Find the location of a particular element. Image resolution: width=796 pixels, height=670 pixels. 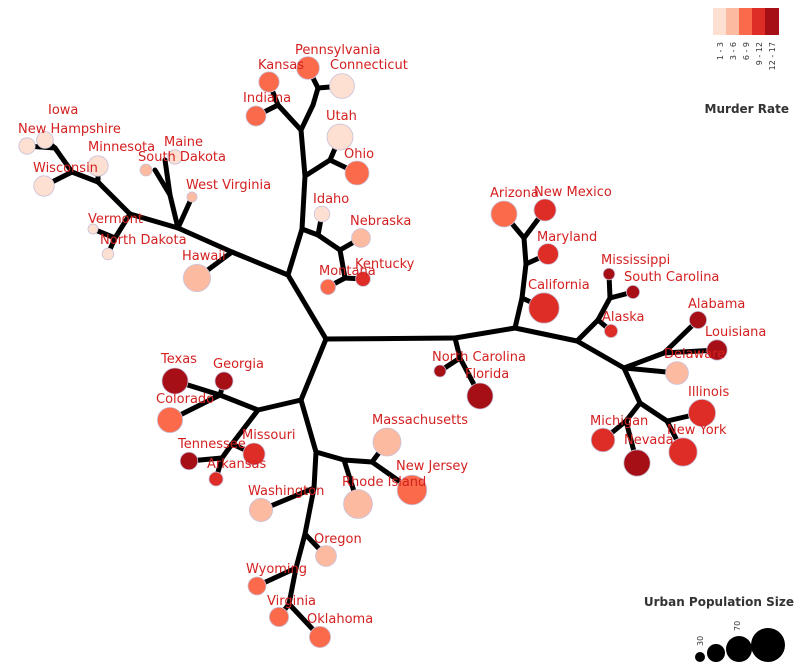

state-node-north-dakota is located at coordinates (108, 254).